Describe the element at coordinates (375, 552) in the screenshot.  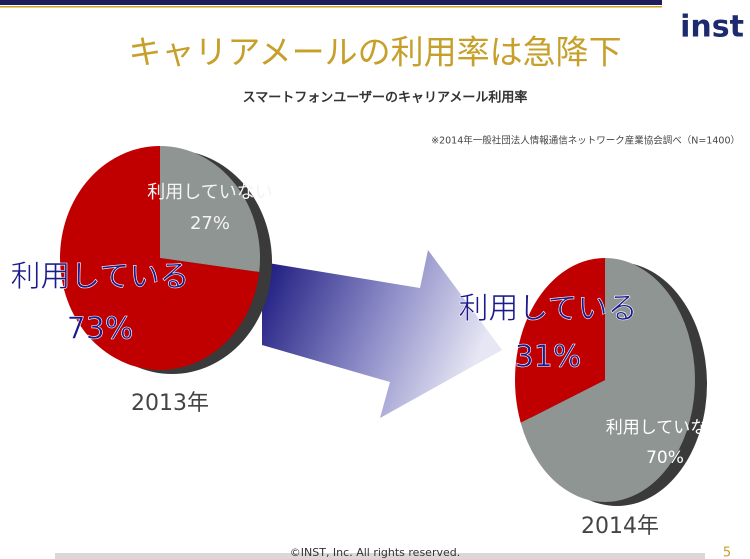
I see `footer: ©INST, Inc. All rights reserved.` at that location.